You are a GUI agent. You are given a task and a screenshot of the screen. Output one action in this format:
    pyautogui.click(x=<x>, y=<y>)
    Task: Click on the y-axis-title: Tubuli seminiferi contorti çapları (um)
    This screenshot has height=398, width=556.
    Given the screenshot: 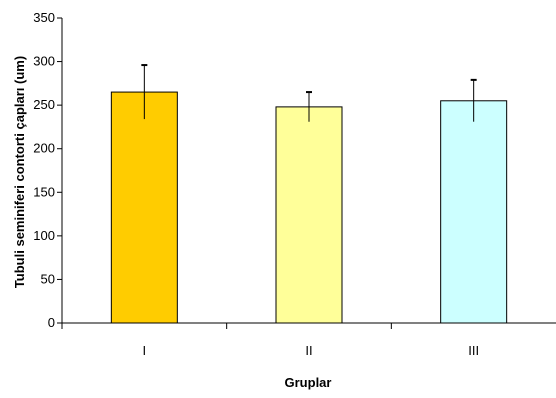 What is the action you would take?
    pyautogui.click(x=19, y=172)
    